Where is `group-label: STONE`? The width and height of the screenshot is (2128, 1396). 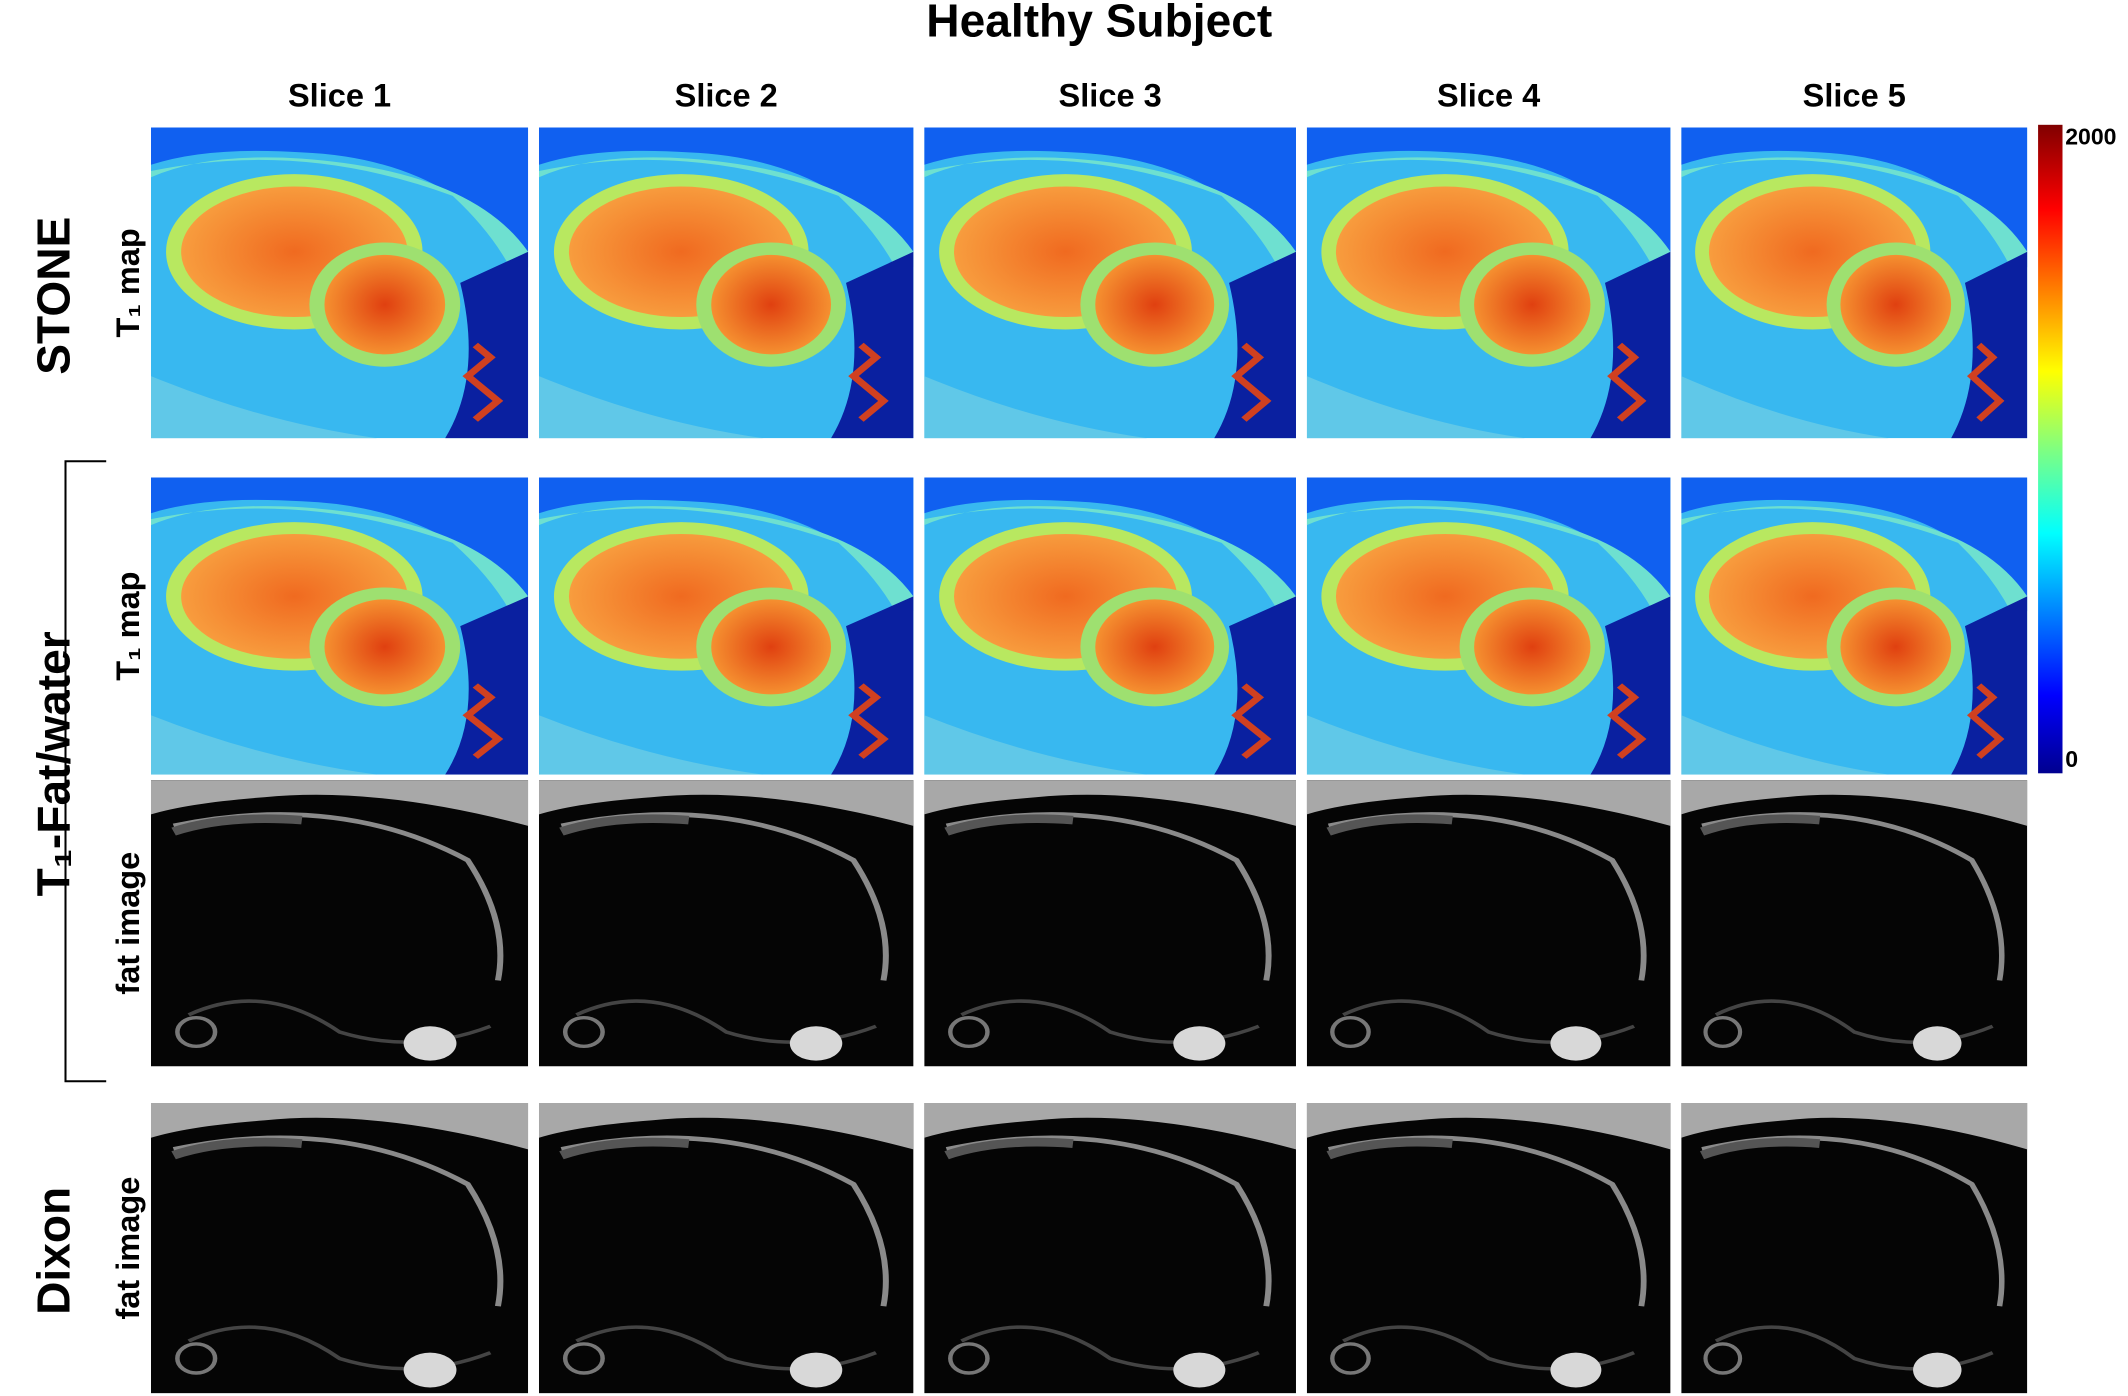
group-label: STONE is located at coordinates (54, 296).